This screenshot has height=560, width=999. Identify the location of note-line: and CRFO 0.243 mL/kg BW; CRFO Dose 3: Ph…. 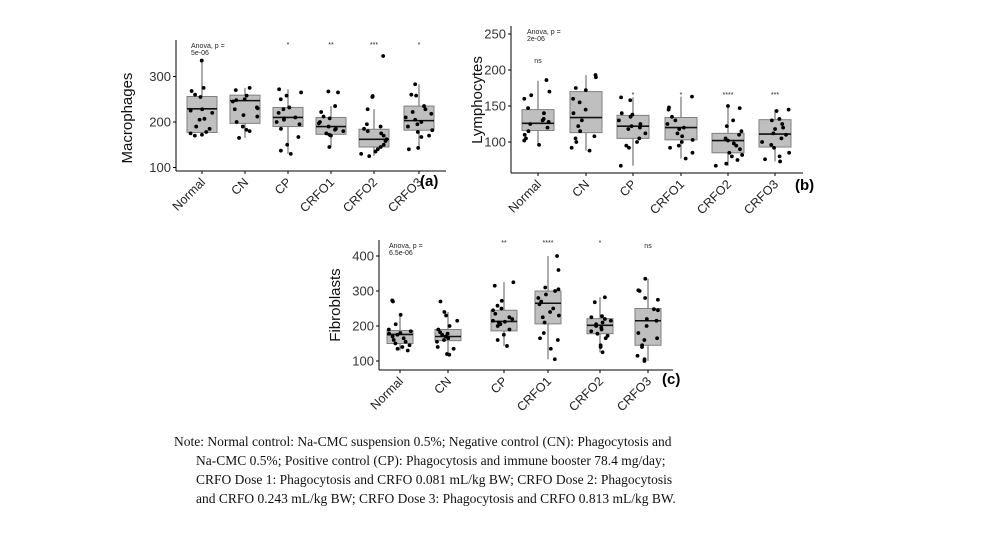
(436, 498).